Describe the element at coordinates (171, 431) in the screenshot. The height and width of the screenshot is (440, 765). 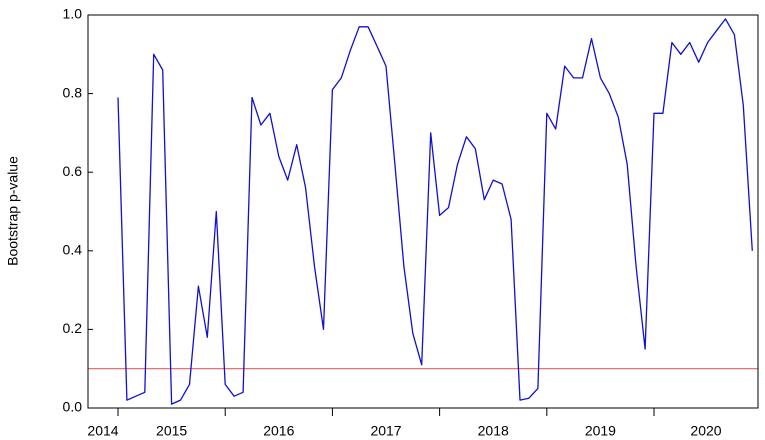
I see `x-tick-label: 2015` at that location.